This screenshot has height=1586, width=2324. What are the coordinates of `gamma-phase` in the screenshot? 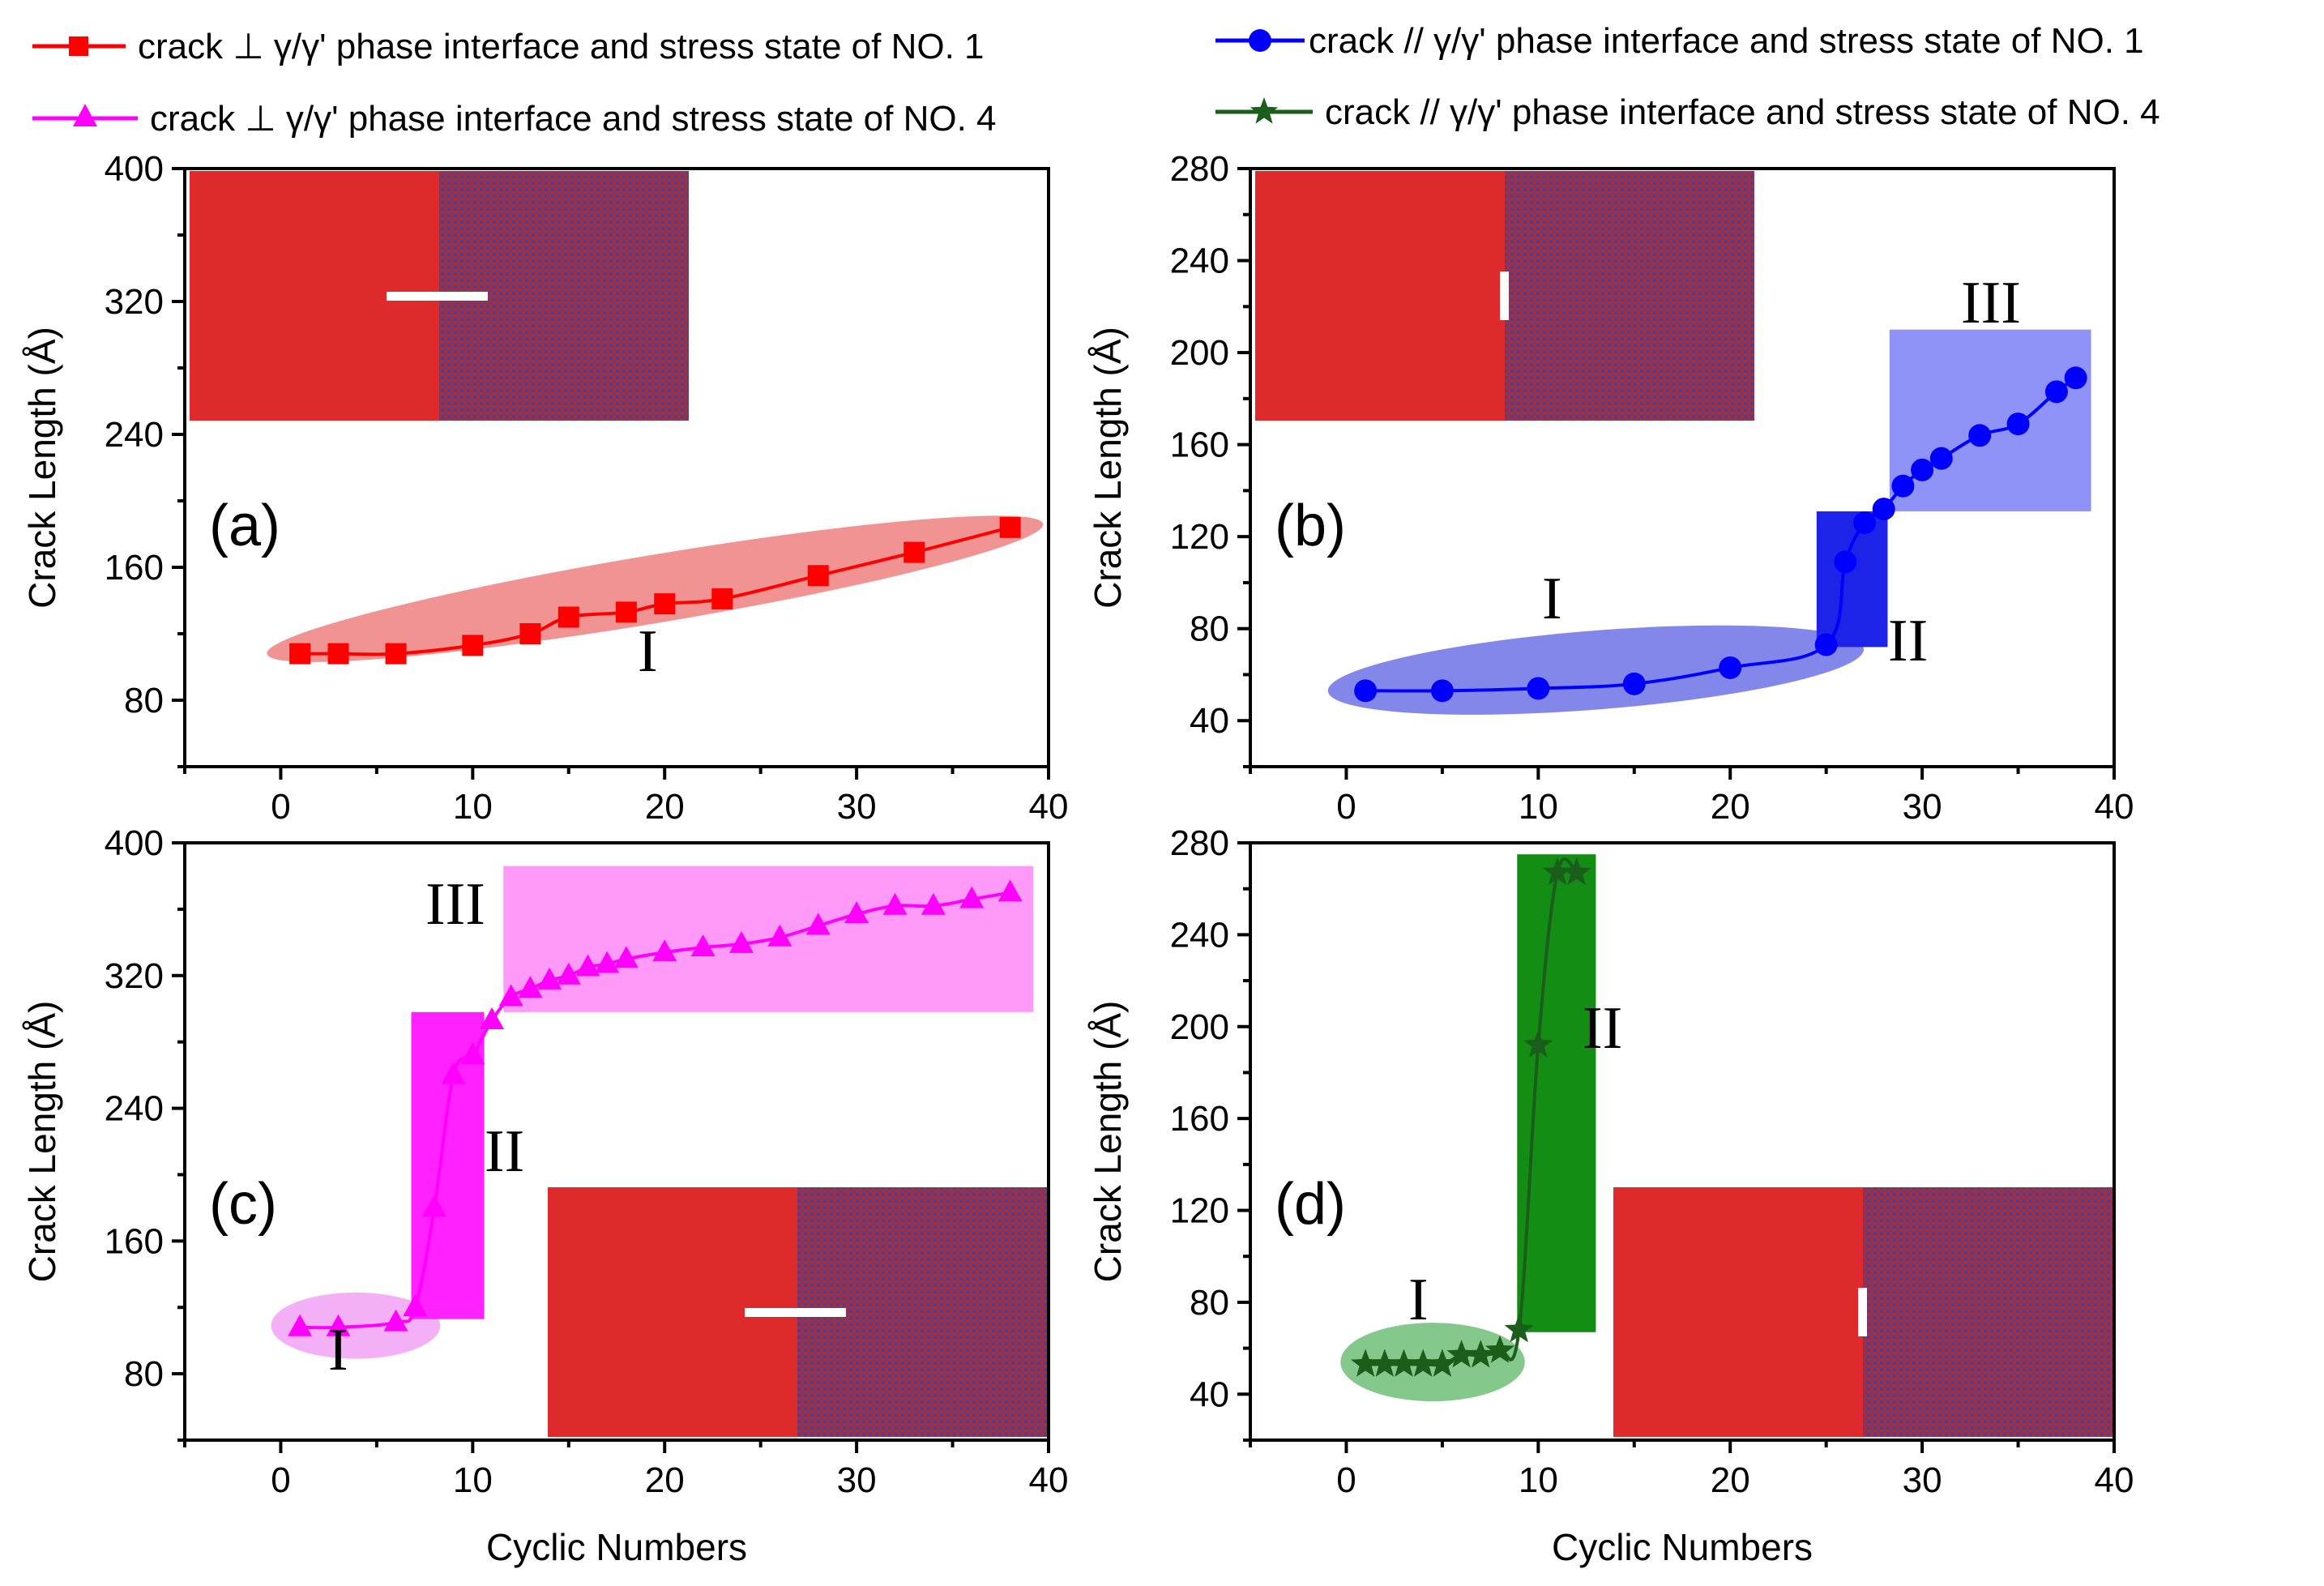 It's located at (1380, 296).